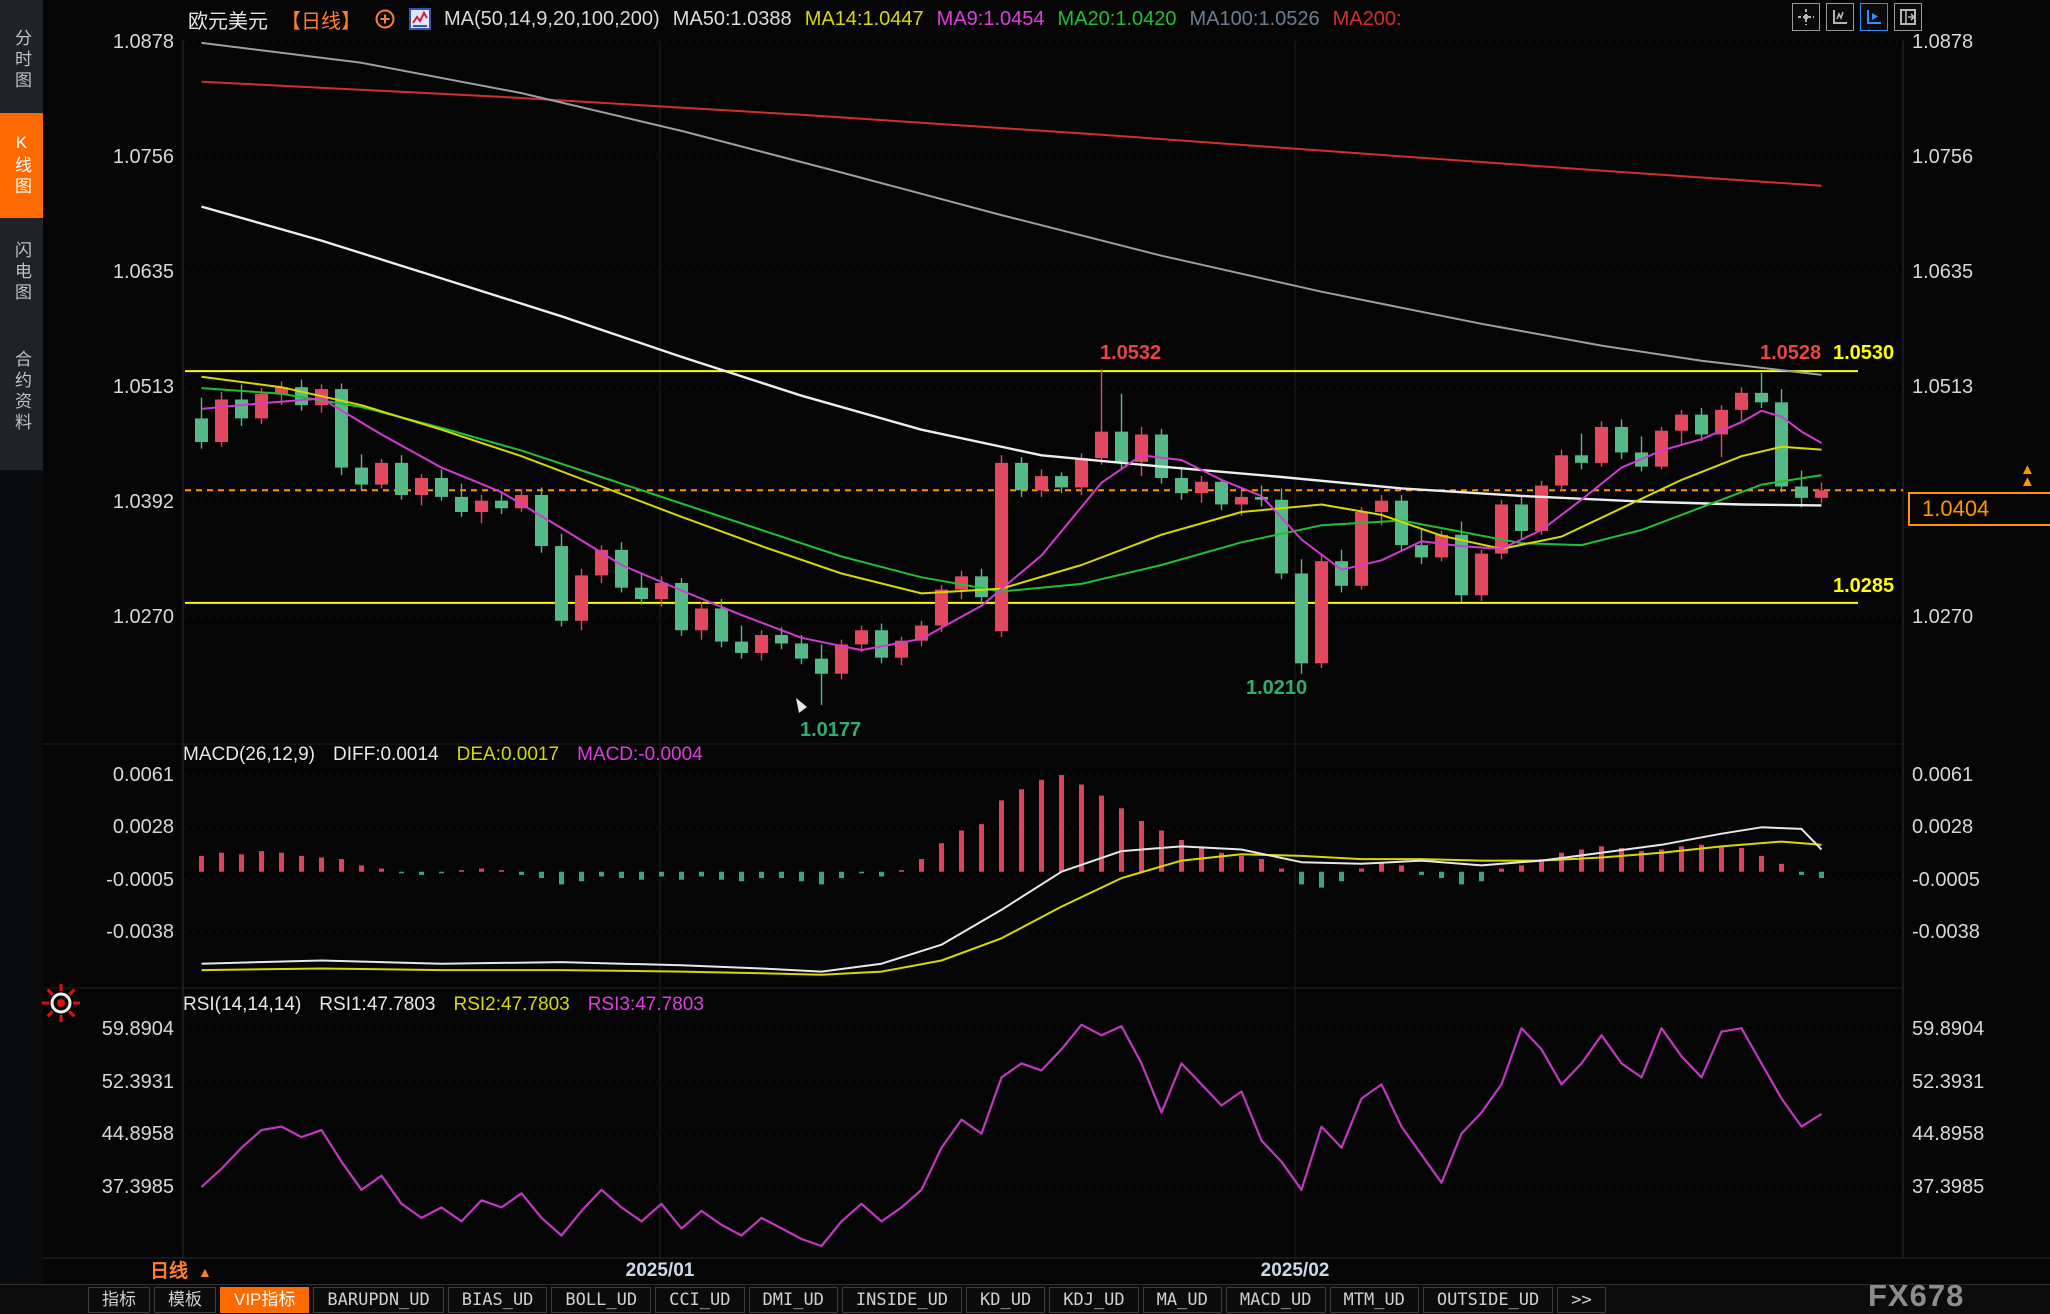 Image resolution: width=2050 pixels, height=1314 pixels. Describe the element at coordinates (1916, 1295) in the screenshot. I see `watermark: FX678` at that location.